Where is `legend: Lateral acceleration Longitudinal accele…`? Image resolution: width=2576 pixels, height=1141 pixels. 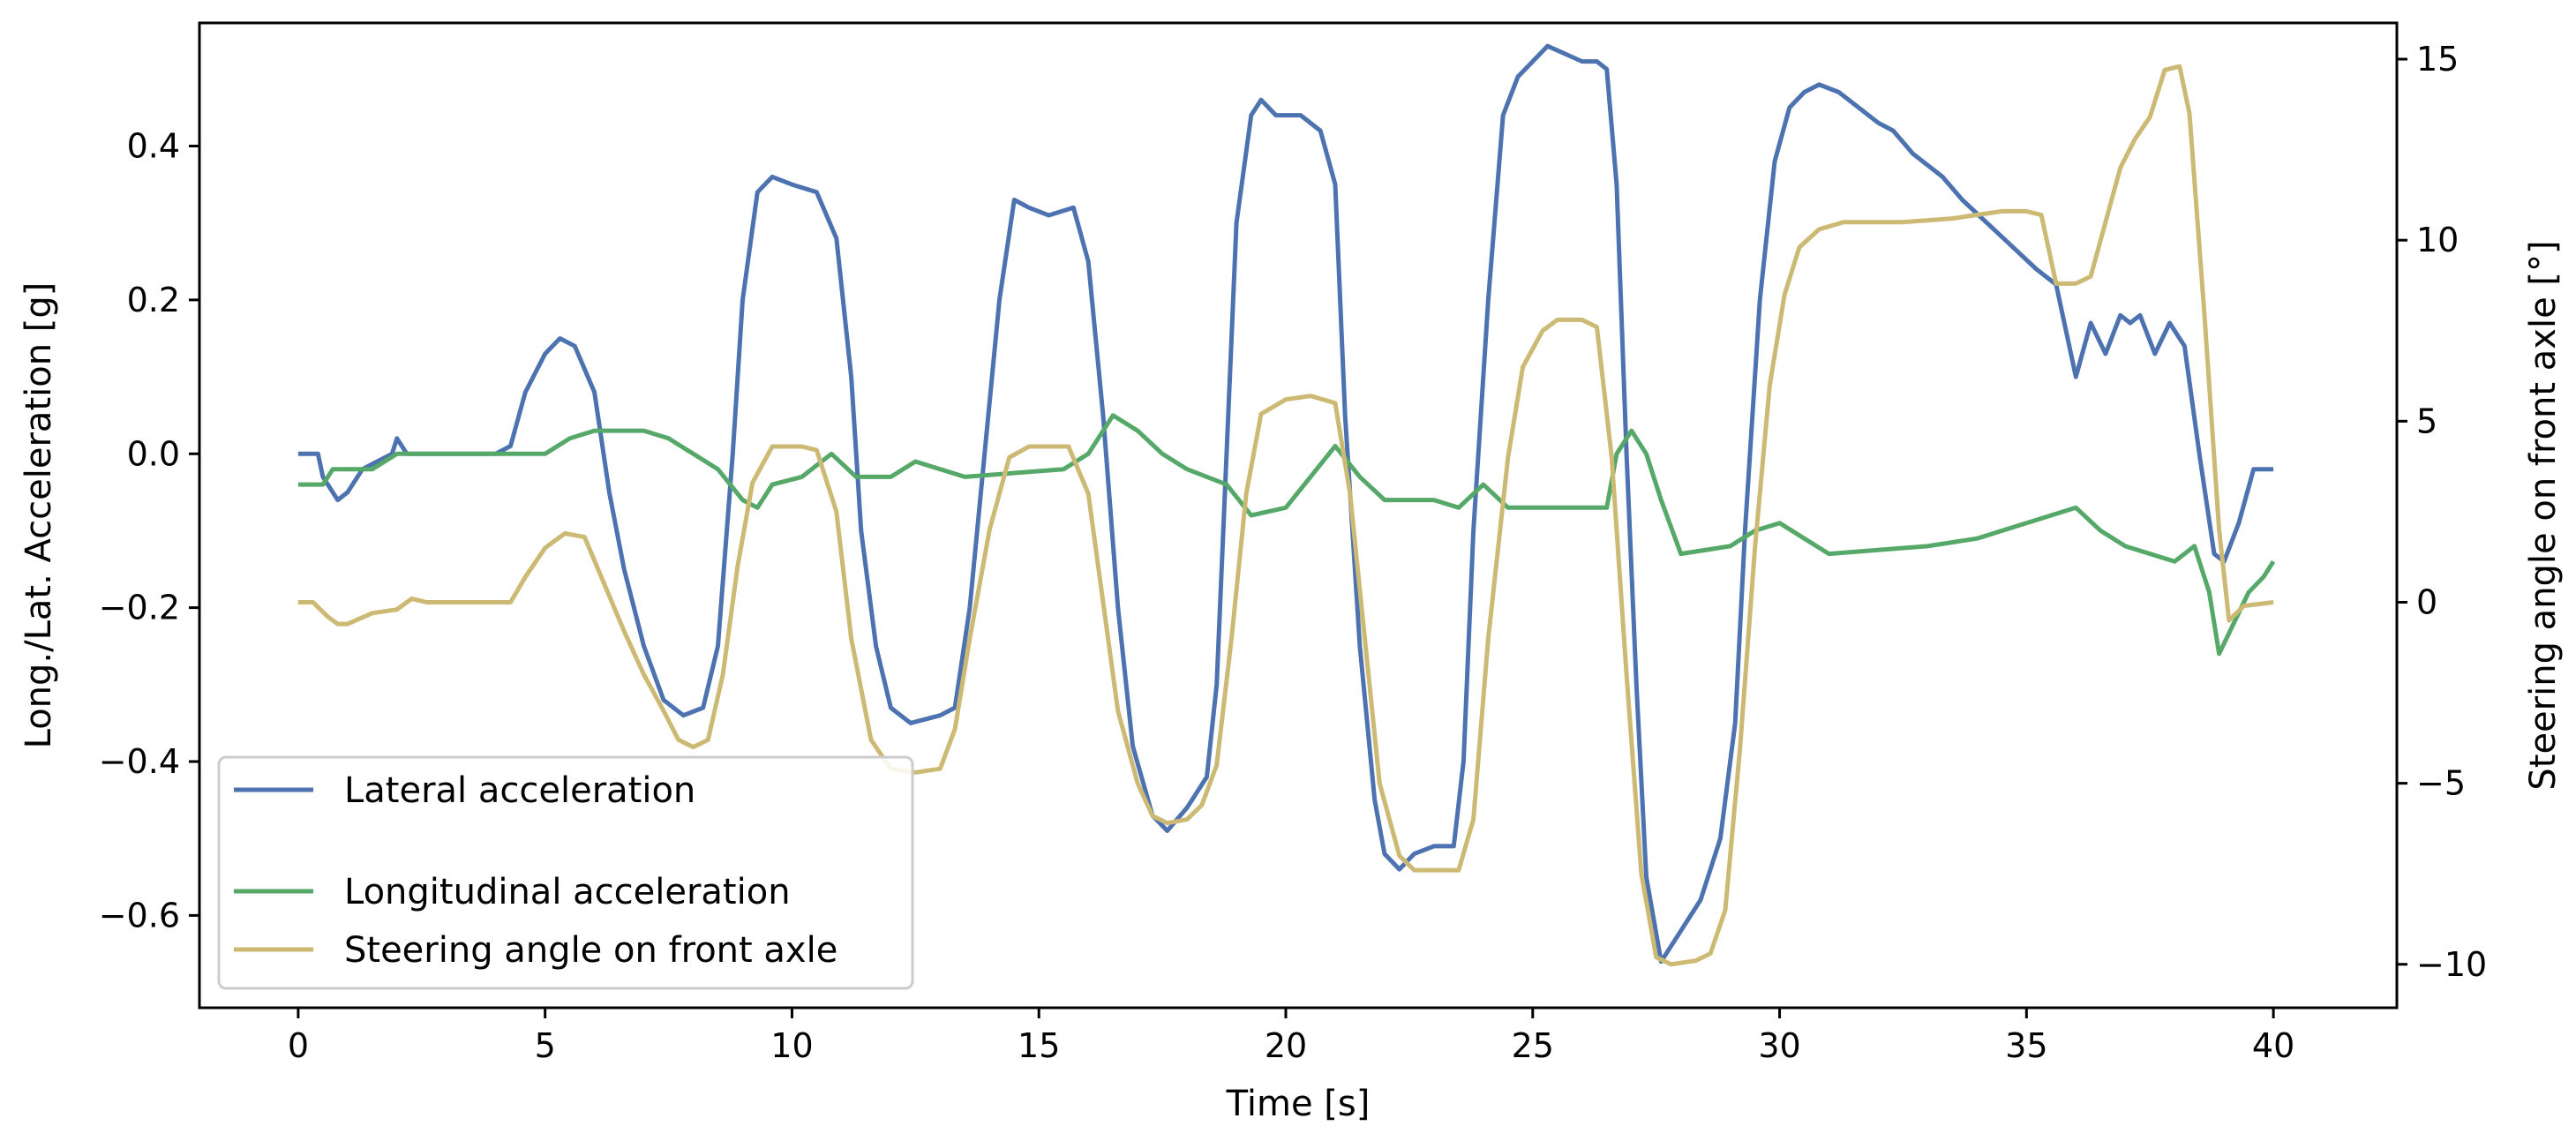
legend: Lateral acceleration Longitudinal accele… is located at coordinates (565, 872).